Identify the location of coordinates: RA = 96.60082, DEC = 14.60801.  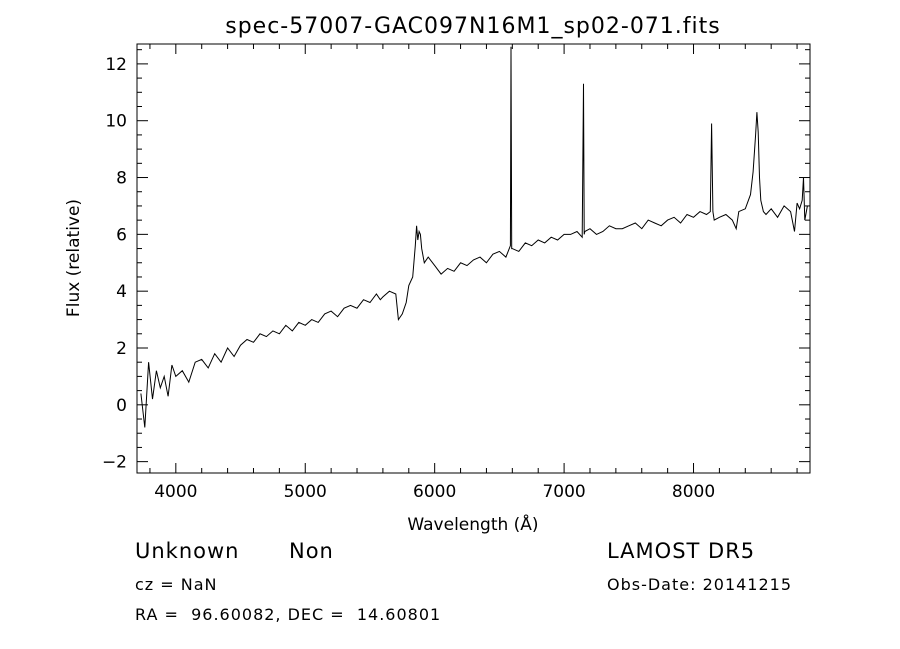
(288, 614).